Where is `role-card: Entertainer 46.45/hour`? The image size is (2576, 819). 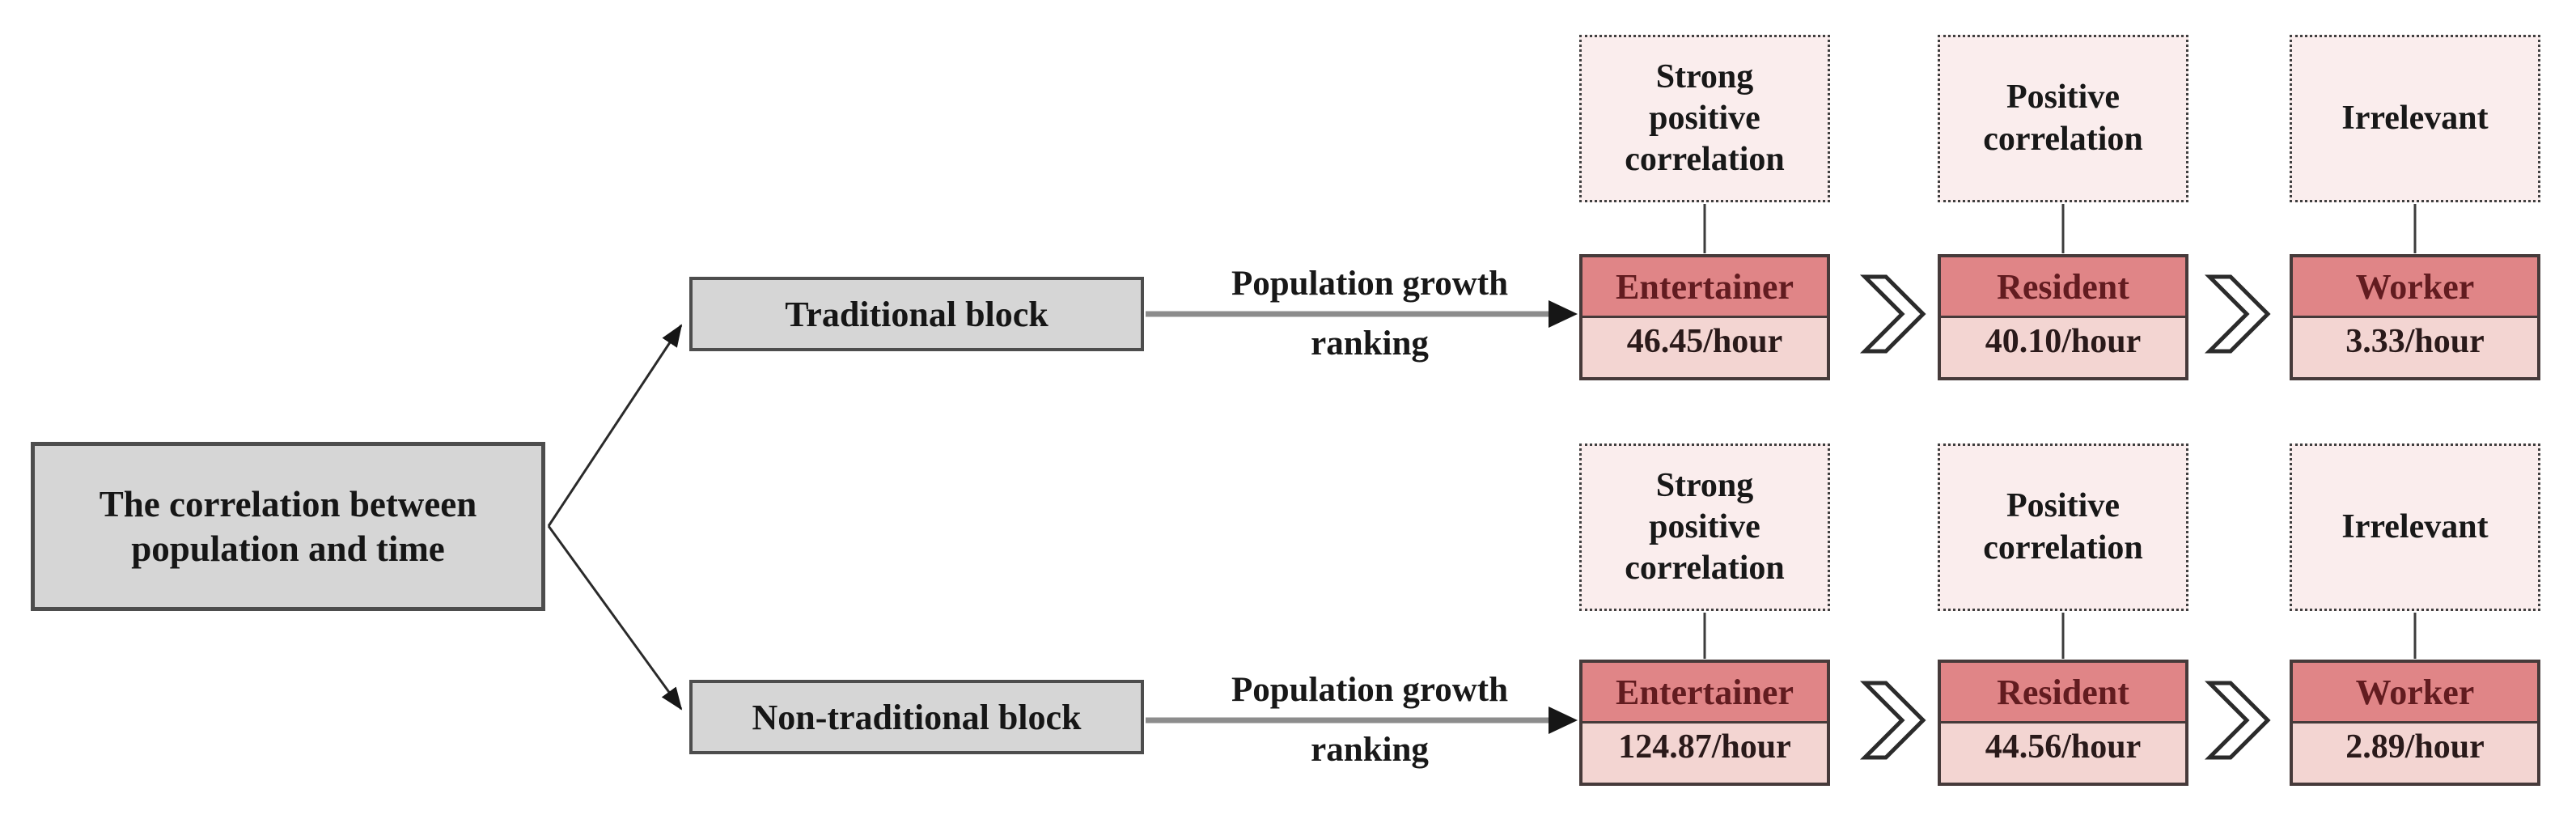 role-card: Entertainer 46.45/hour is located at coordinates (1704, 317).